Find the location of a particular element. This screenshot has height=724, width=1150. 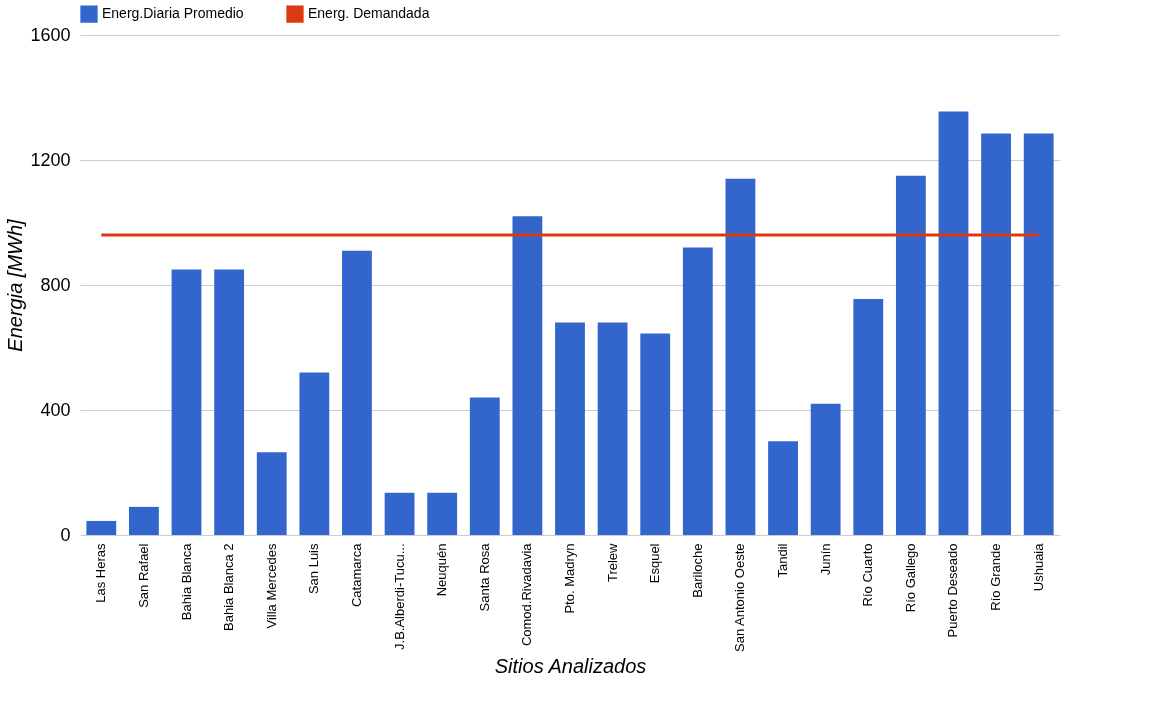

y-tick-label: 1200 is located at coordinates (50, 159).